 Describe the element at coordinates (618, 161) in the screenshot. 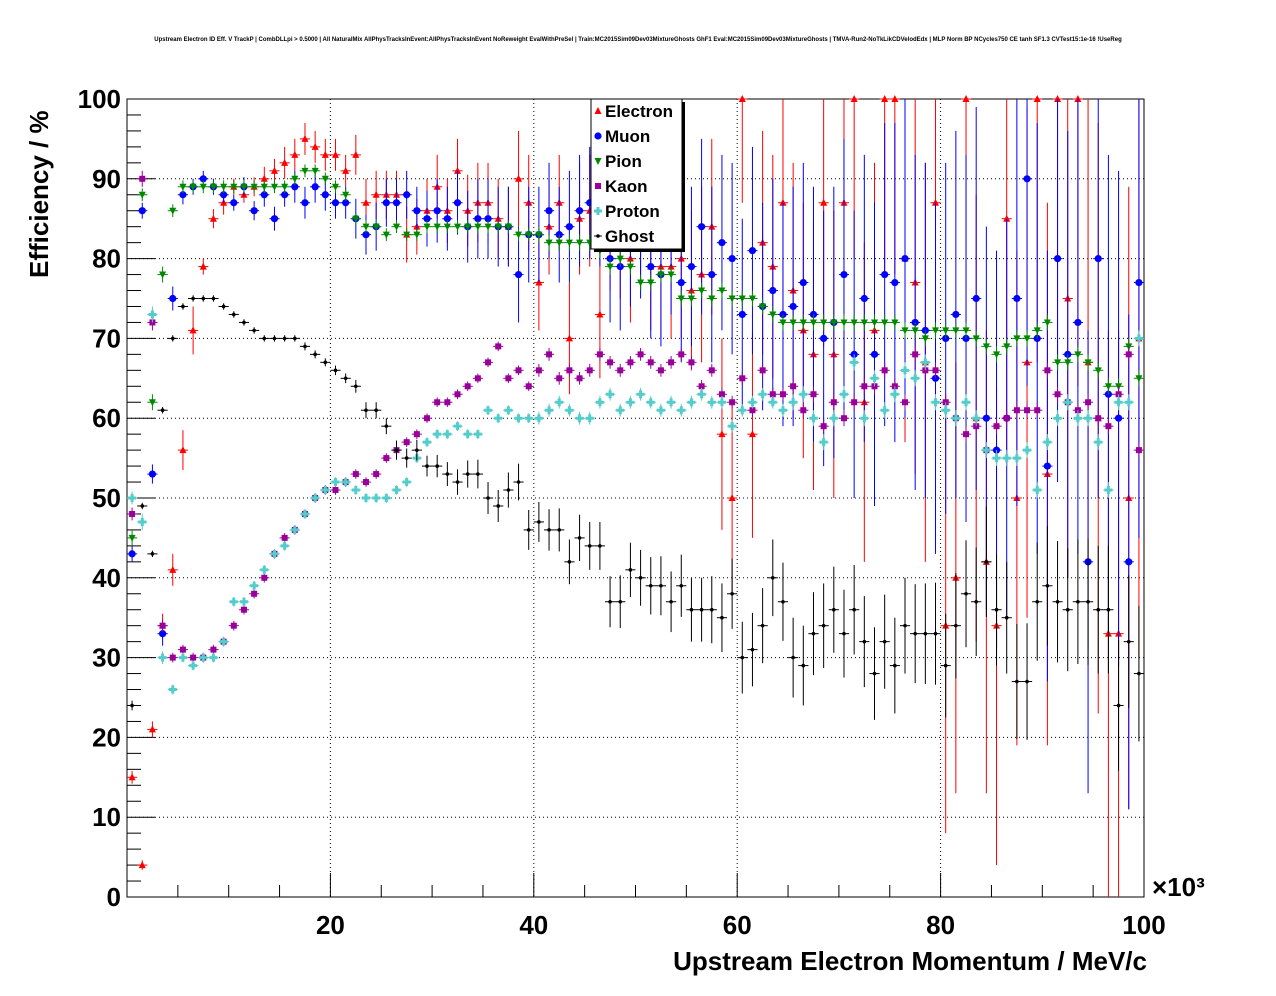

I see `legend-item-pion: Pion` at that location.